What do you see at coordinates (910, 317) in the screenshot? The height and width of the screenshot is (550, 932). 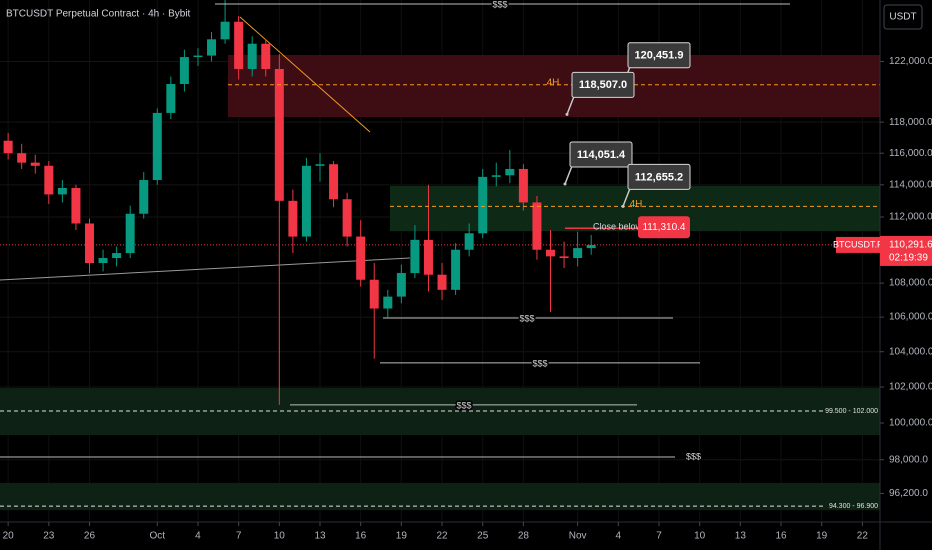 I see `y-tick-label: 106,000.0` at bounding box center [910, 317].